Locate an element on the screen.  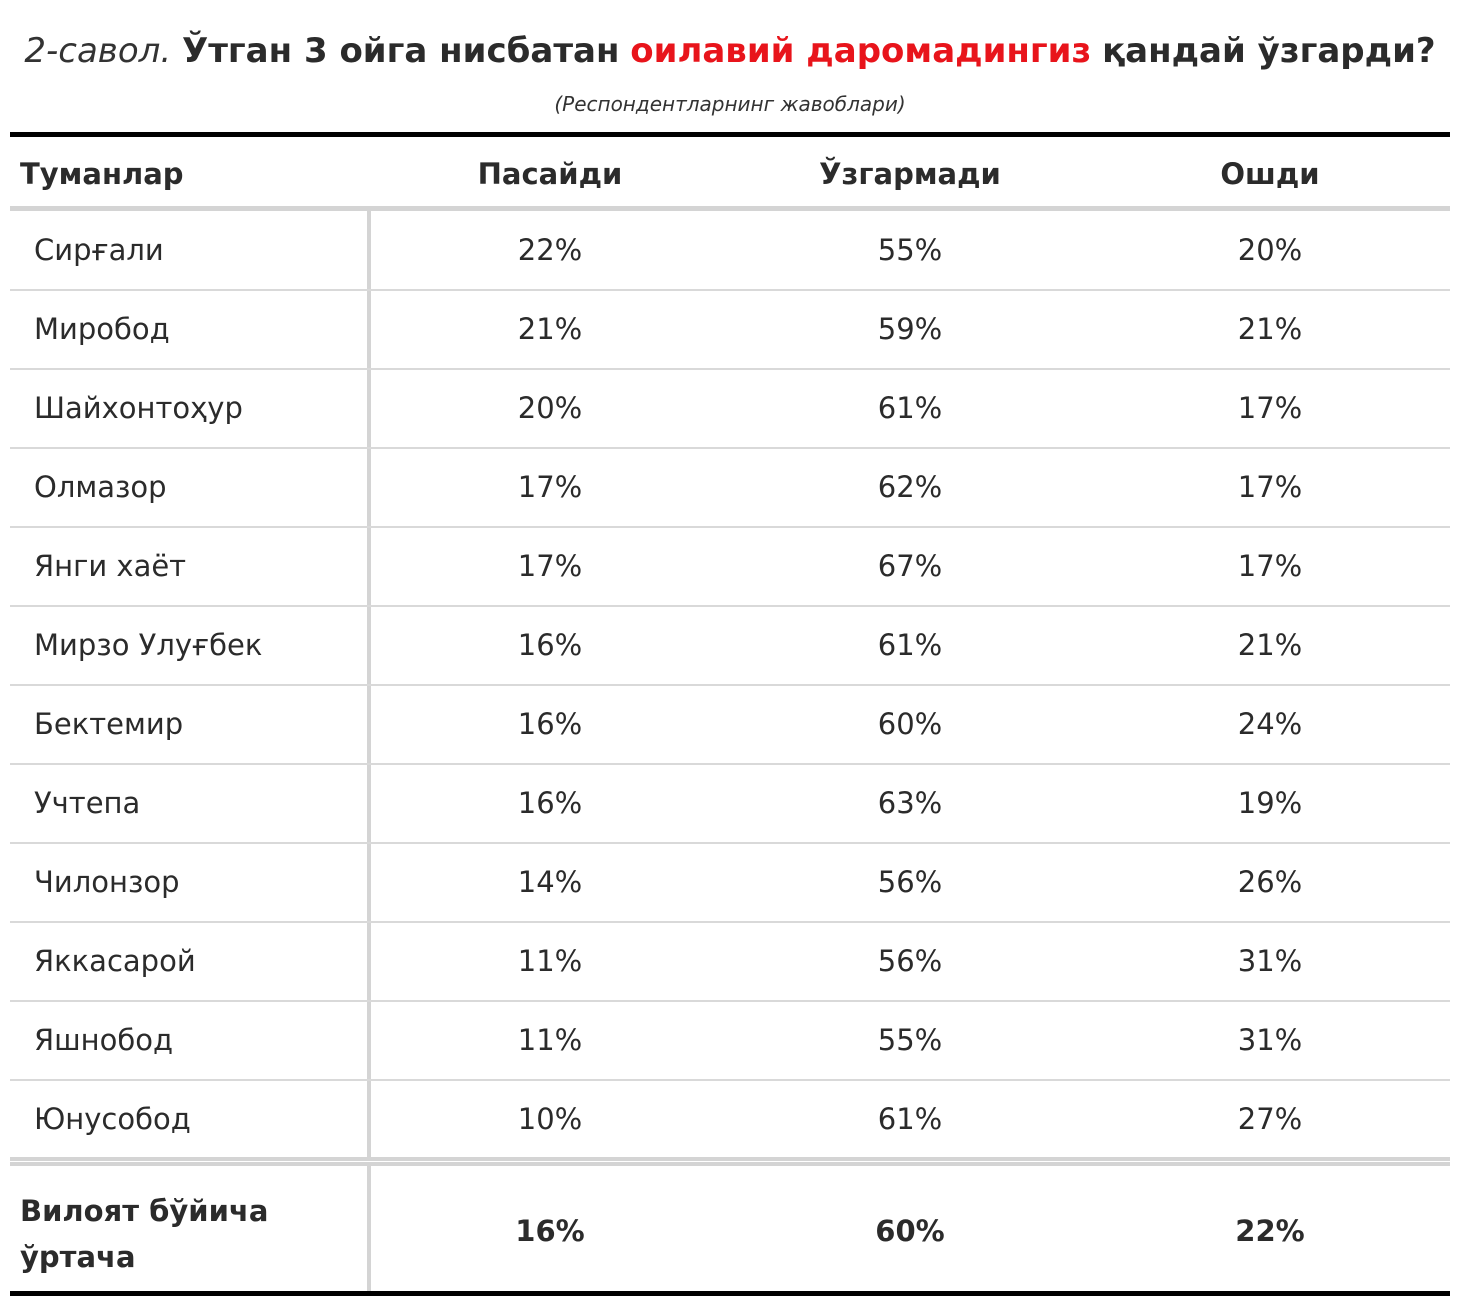
value-unchanged: 67% is located at coordinates (910, 566).